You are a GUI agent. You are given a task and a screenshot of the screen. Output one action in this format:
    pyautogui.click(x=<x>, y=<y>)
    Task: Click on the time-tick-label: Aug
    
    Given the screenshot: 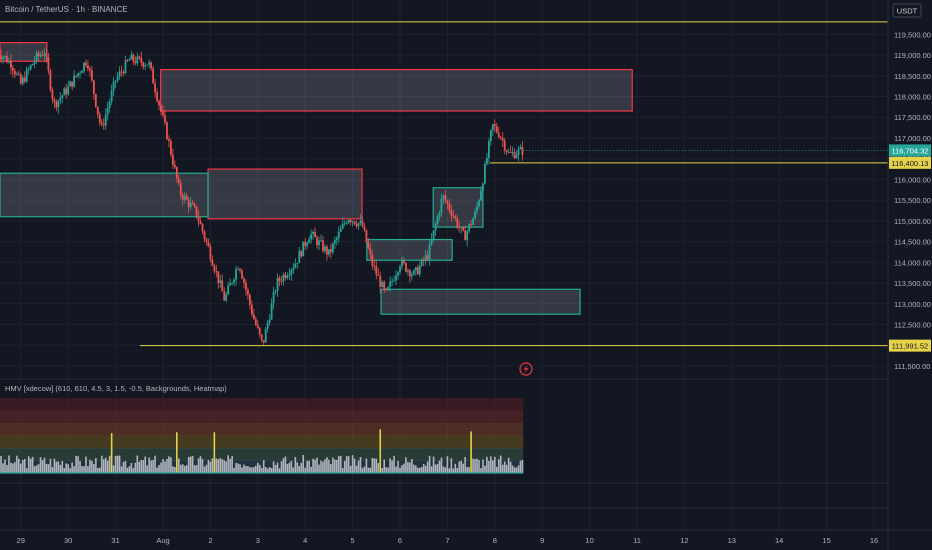 What is the action you would take?
    pyautogui.click(x=162, y=540)
    